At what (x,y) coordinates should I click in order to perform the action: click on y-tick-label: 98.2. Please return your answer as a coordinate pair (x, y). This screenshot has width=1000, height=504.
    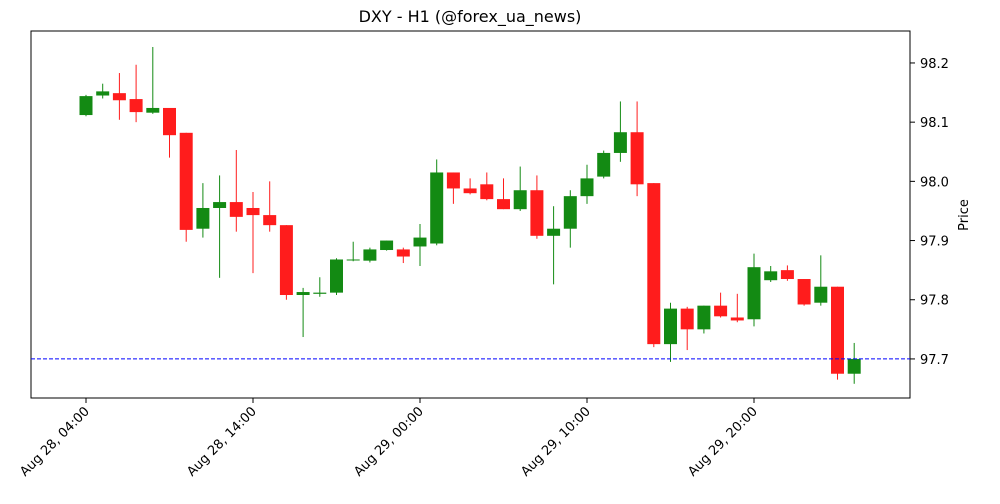
    Looking at the image, I should click on (934, 64).